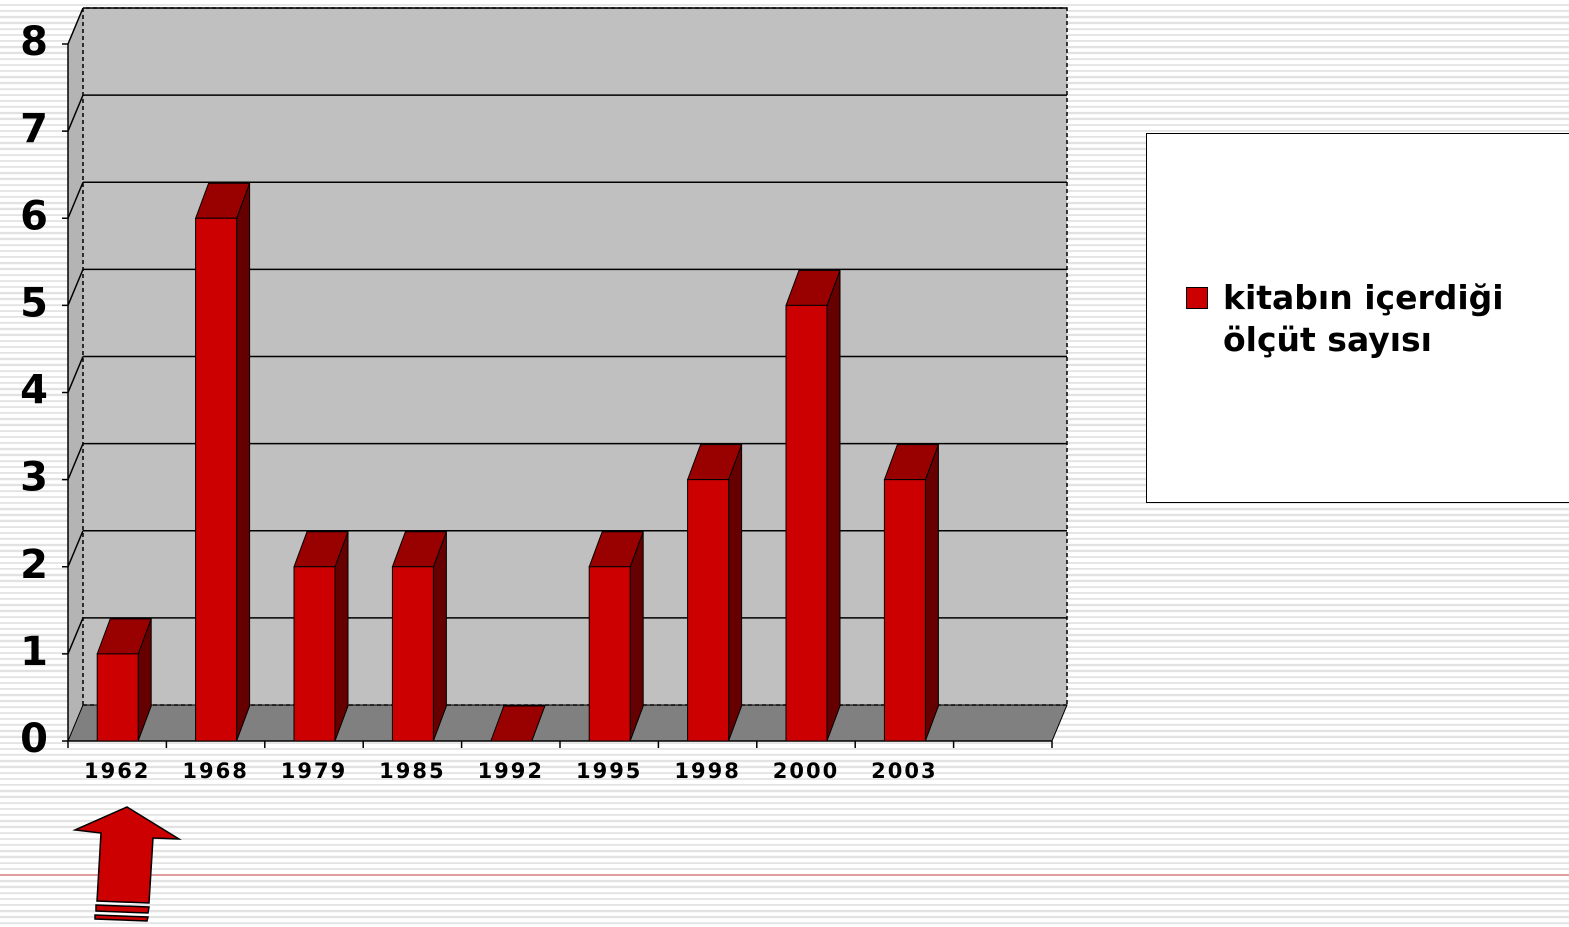 This screenshot has height=927, width=1569. Describe the element at coordinates (1363, 318) in the screenshot. I see `legend-label: kitabın içerdiği ölçüt sayısı` at that location.